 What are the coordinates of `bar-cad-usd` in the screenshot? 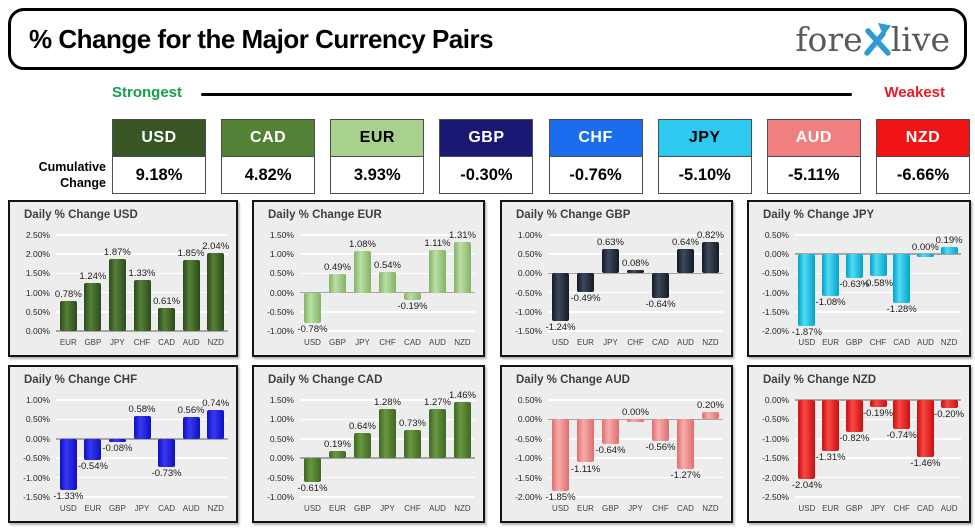 It's located at (312, 470).